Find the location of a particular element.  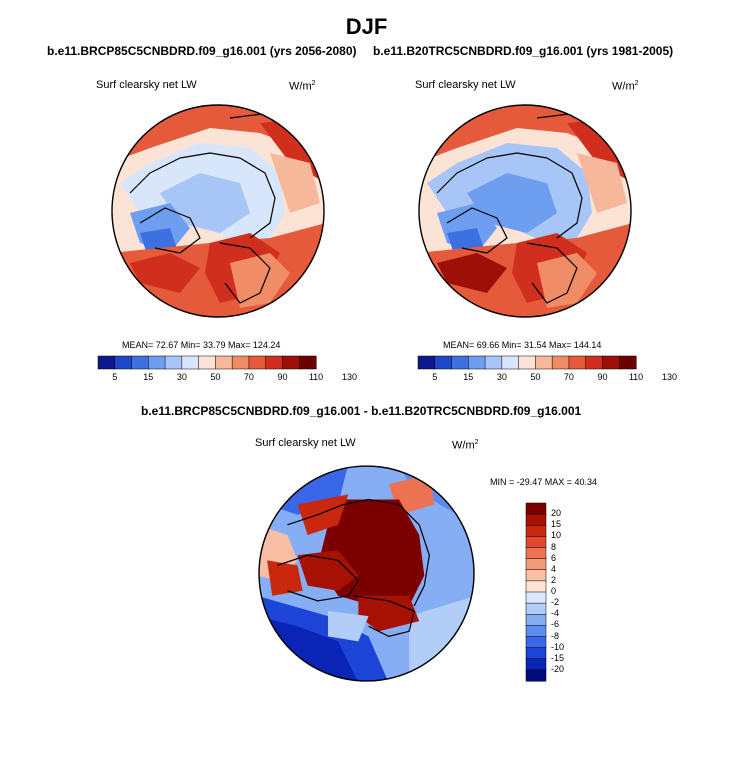

colorbar-tick-label: 70 is located at coordinates (248, 377).